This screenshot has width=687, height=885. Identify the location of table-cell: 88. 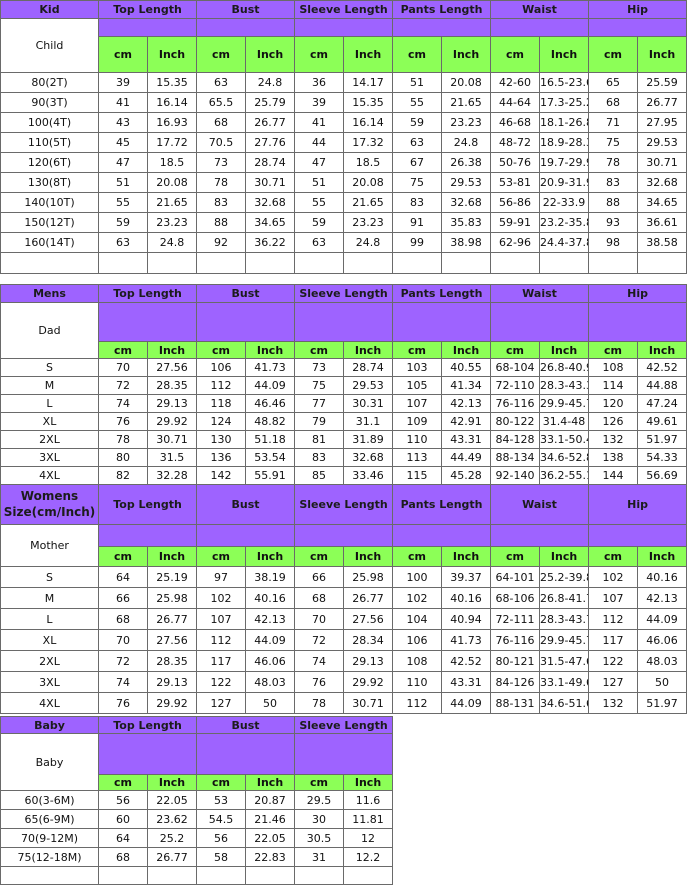
(613, 202).